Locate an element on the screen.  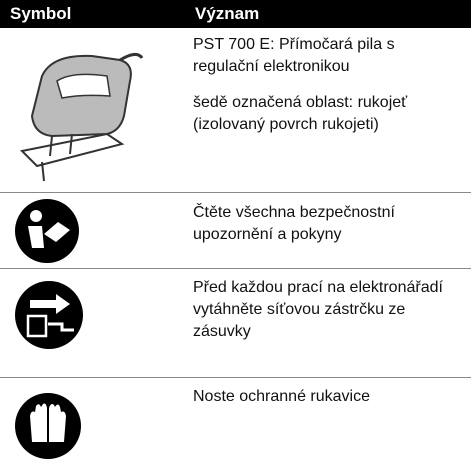
jigsaw-icon is located at coordinates (81, 117).